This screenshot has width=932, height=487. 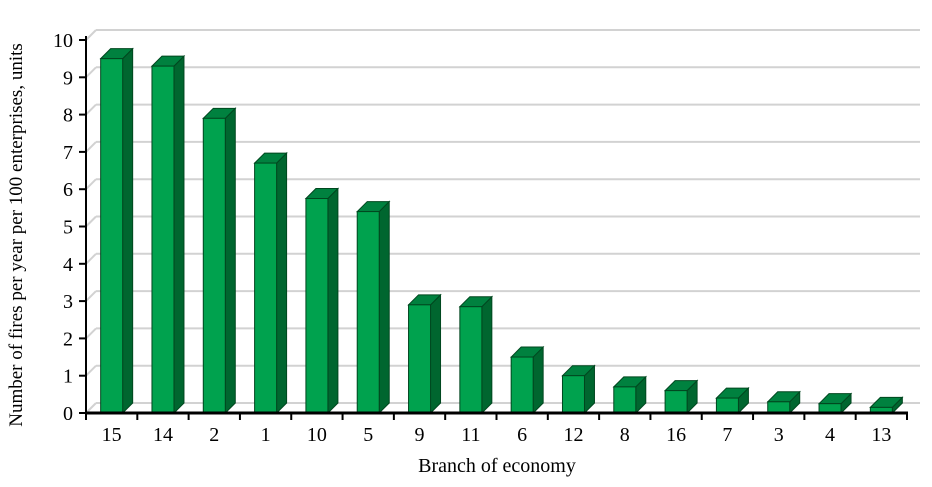 I want to click on x-tick-label-3: 3, so click(x=779, y=435).